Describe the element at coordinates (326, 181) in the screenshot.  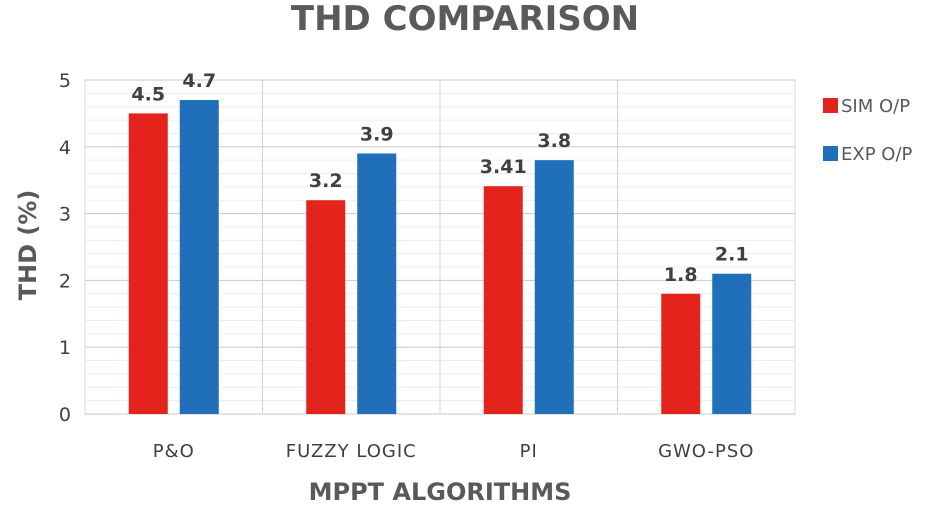
I see `data-label: 3.2` at that location.